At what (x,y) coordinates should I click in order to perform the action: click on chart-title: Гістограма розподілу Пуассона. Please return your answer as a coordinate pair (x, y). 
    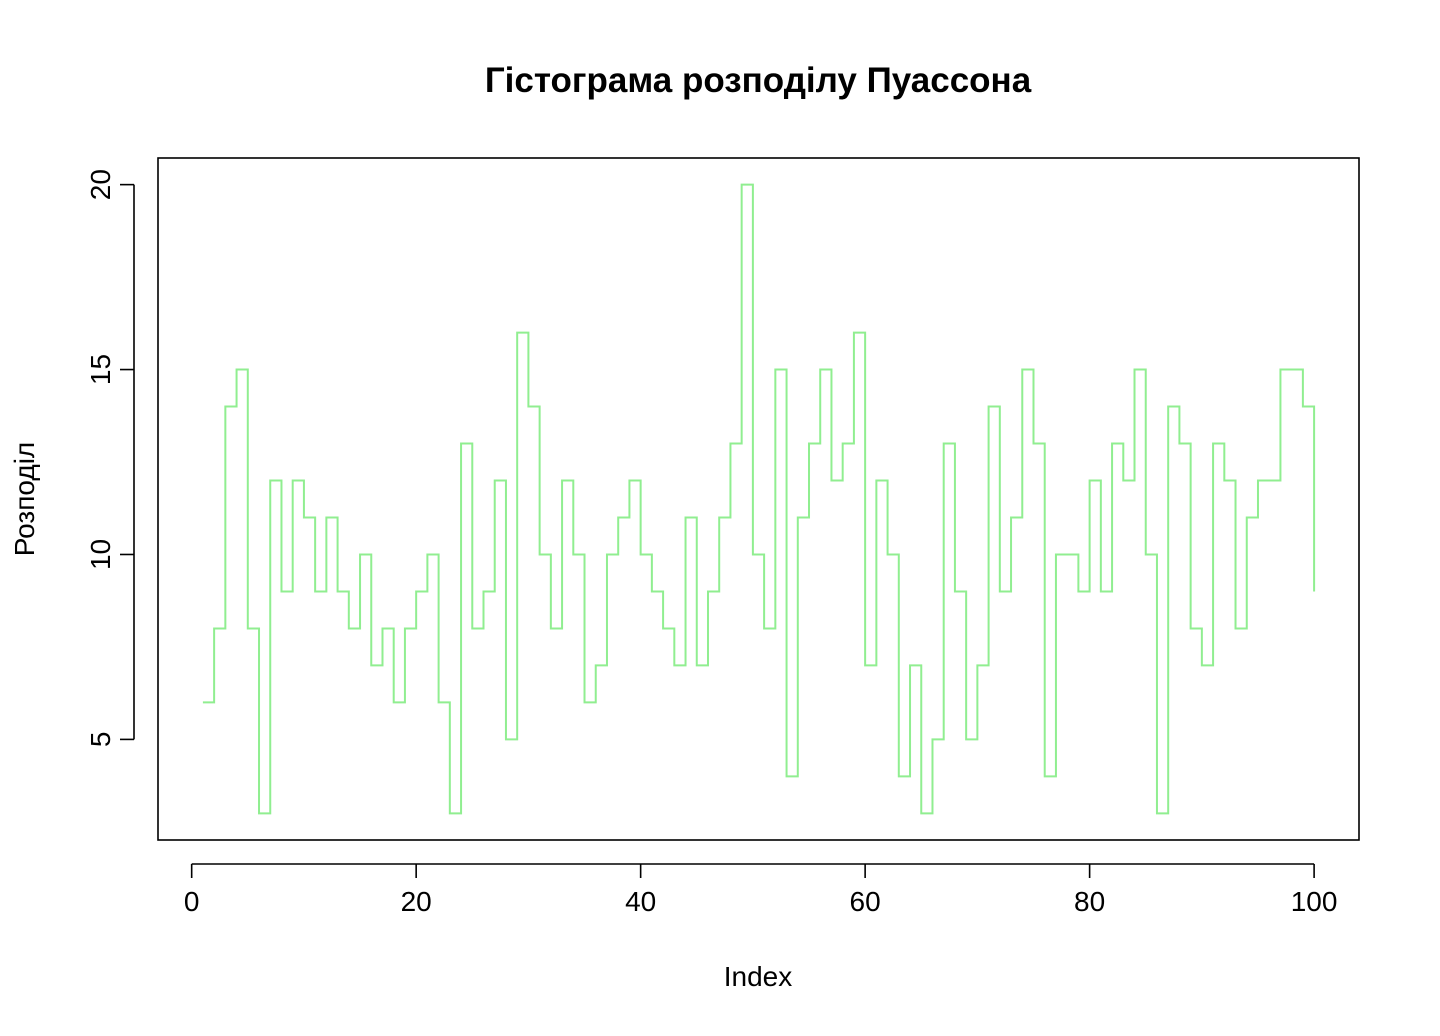
    Looking at the image, I should click on (758, 80).